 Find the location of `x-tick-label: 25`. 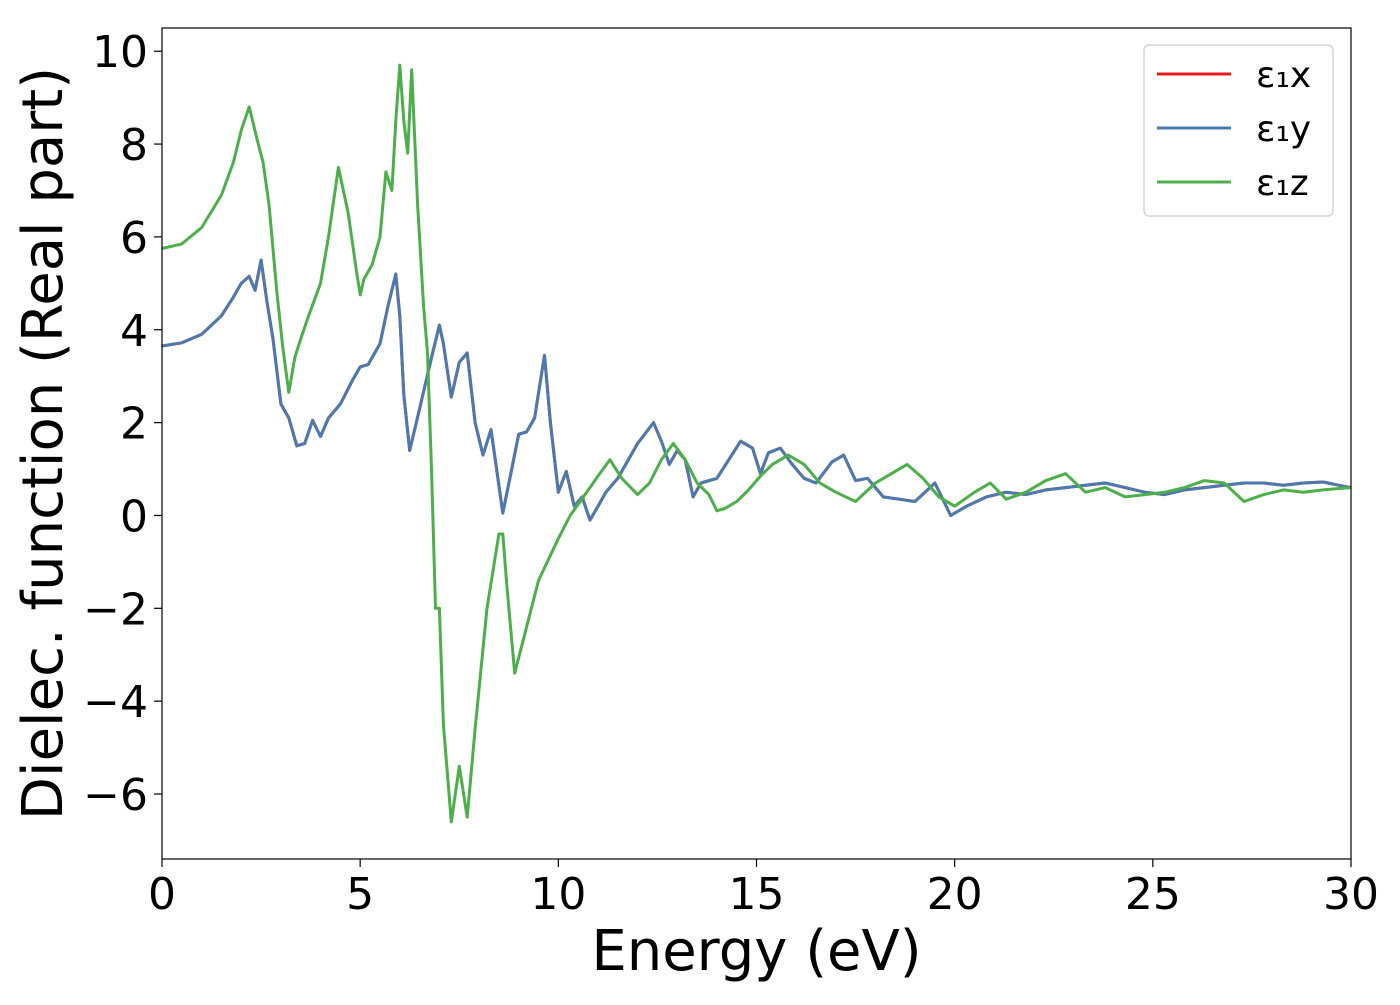

x-tick-label: 25 is located at coordinates (1153, 894).